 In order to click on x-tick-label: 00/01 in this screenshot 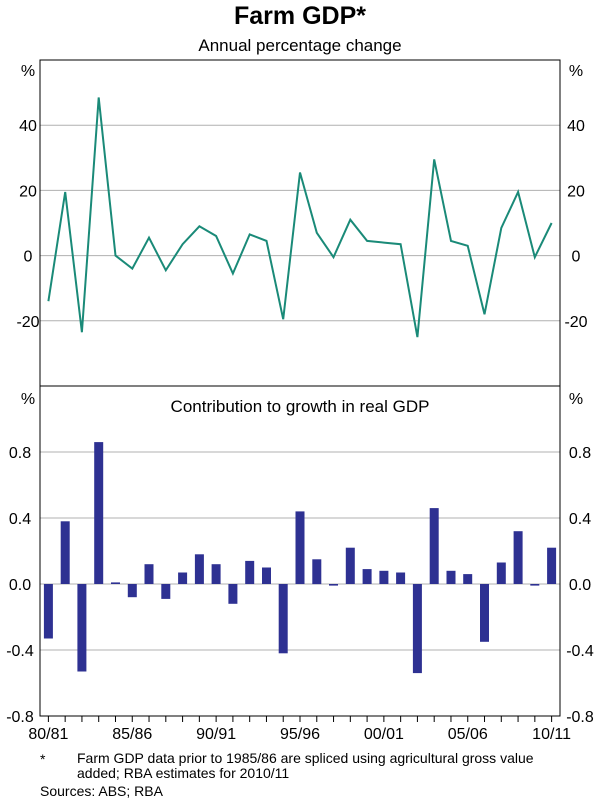, I will do `click(384, 734)`.